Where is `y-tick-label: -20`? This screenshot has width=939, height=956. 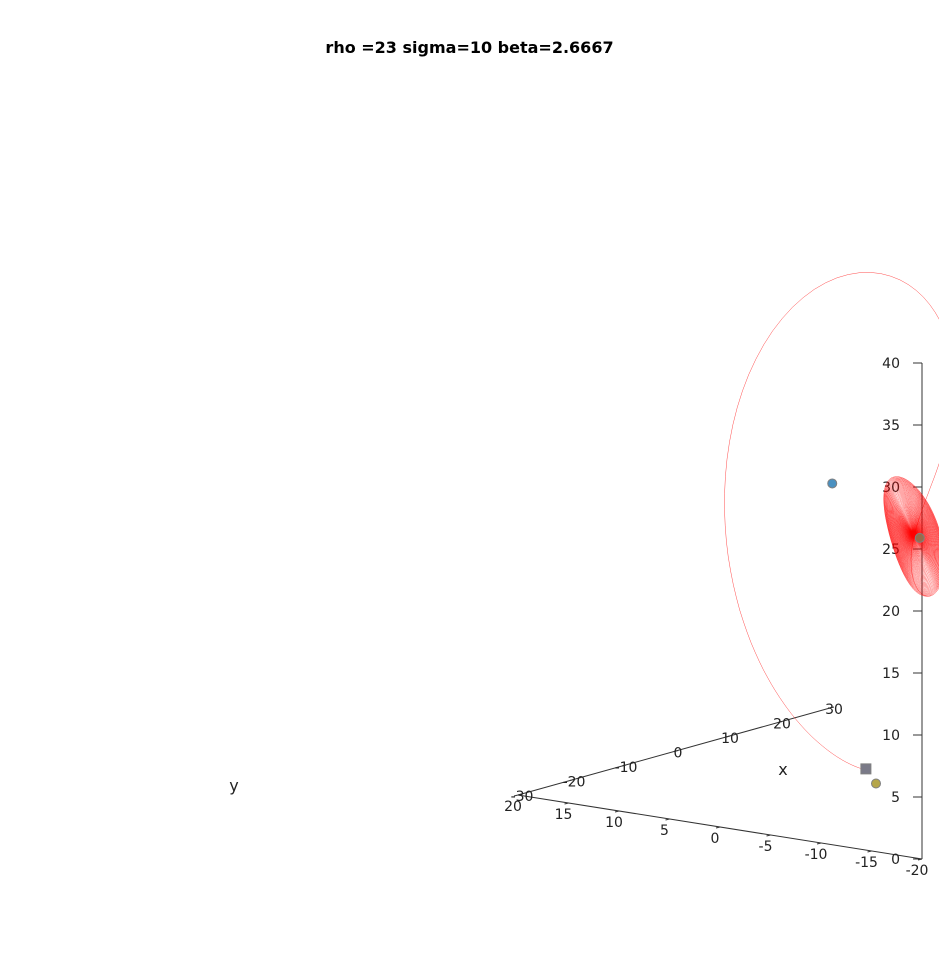
y-tick-label: -20 is located at coordinates (917, 871).